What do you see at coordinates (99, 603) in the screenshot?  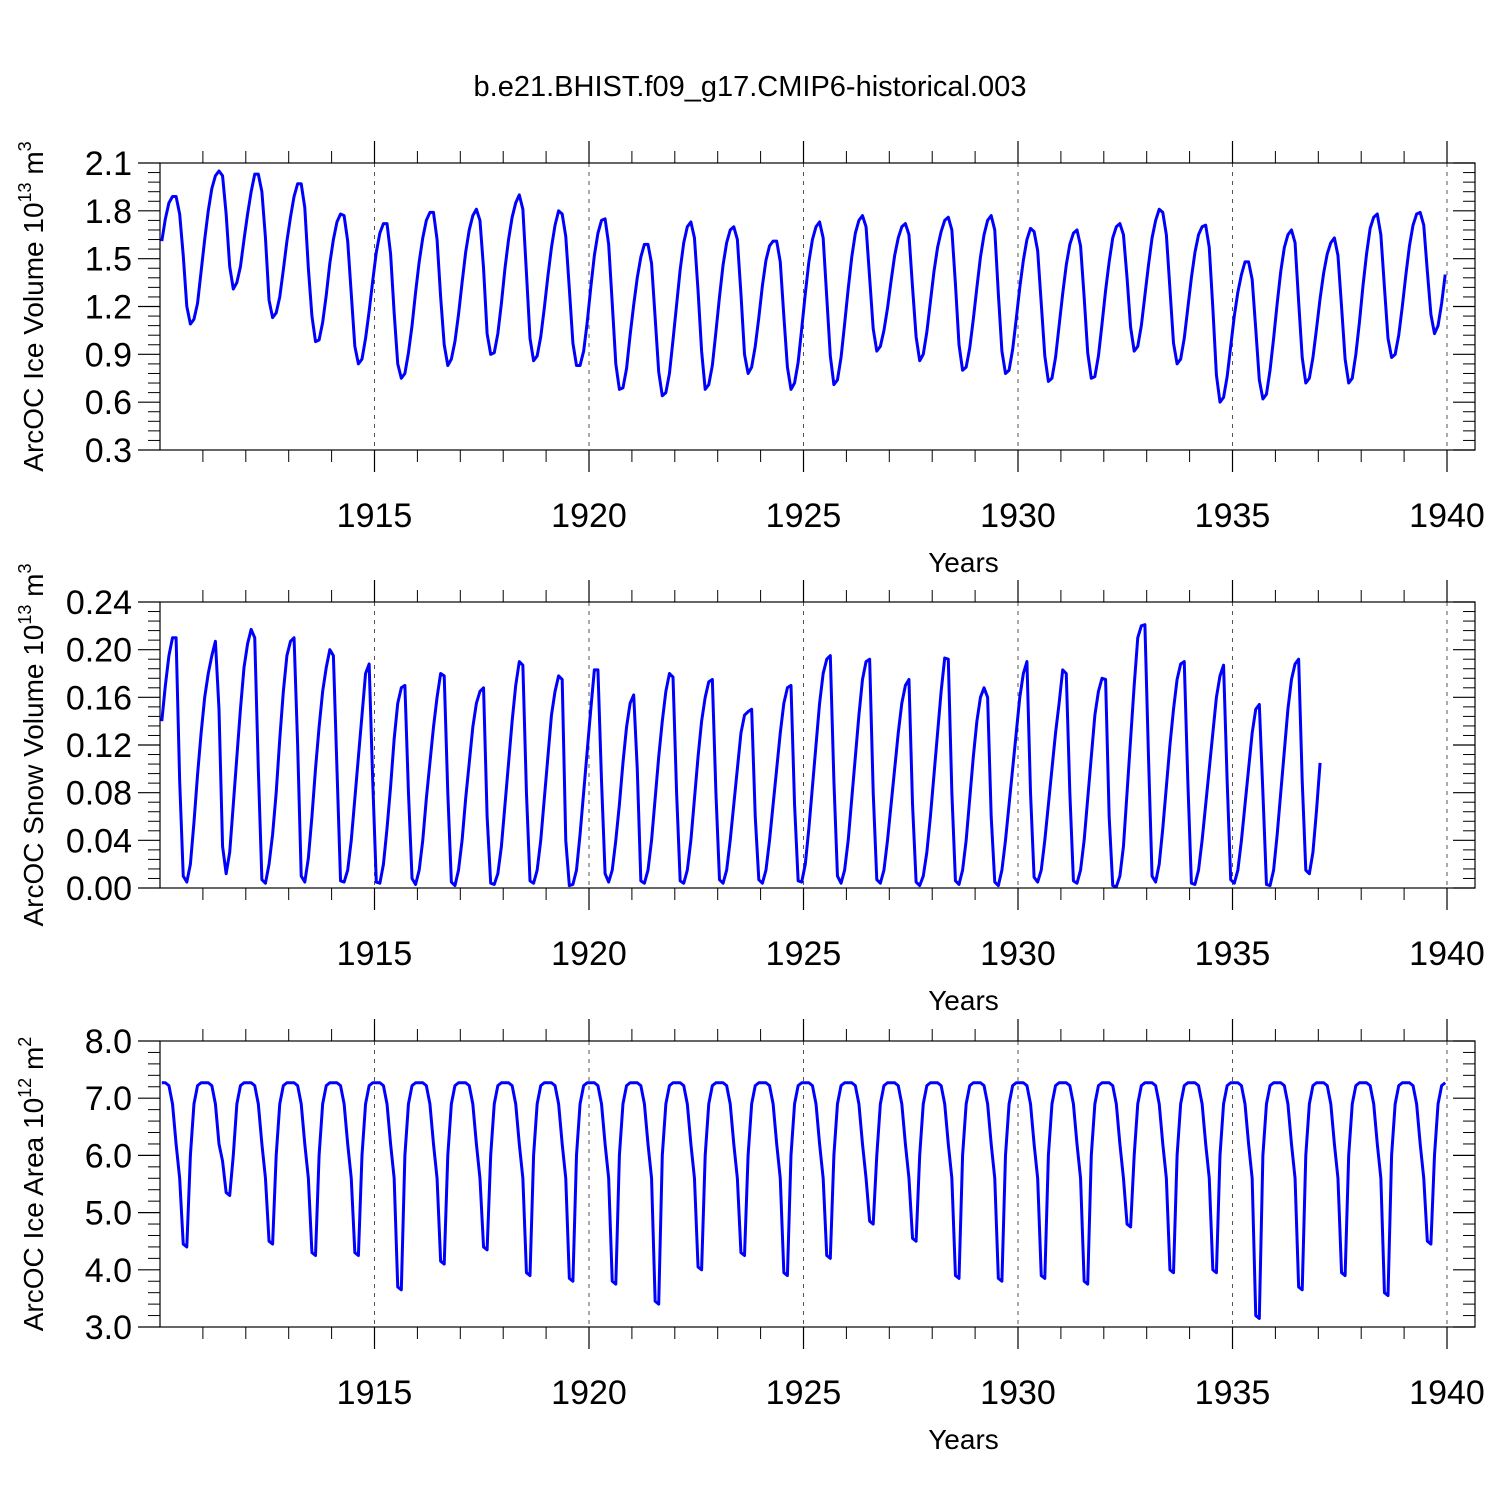 I see `y-tick-label-0.24: 0.24` at bounding box center [99, 603].